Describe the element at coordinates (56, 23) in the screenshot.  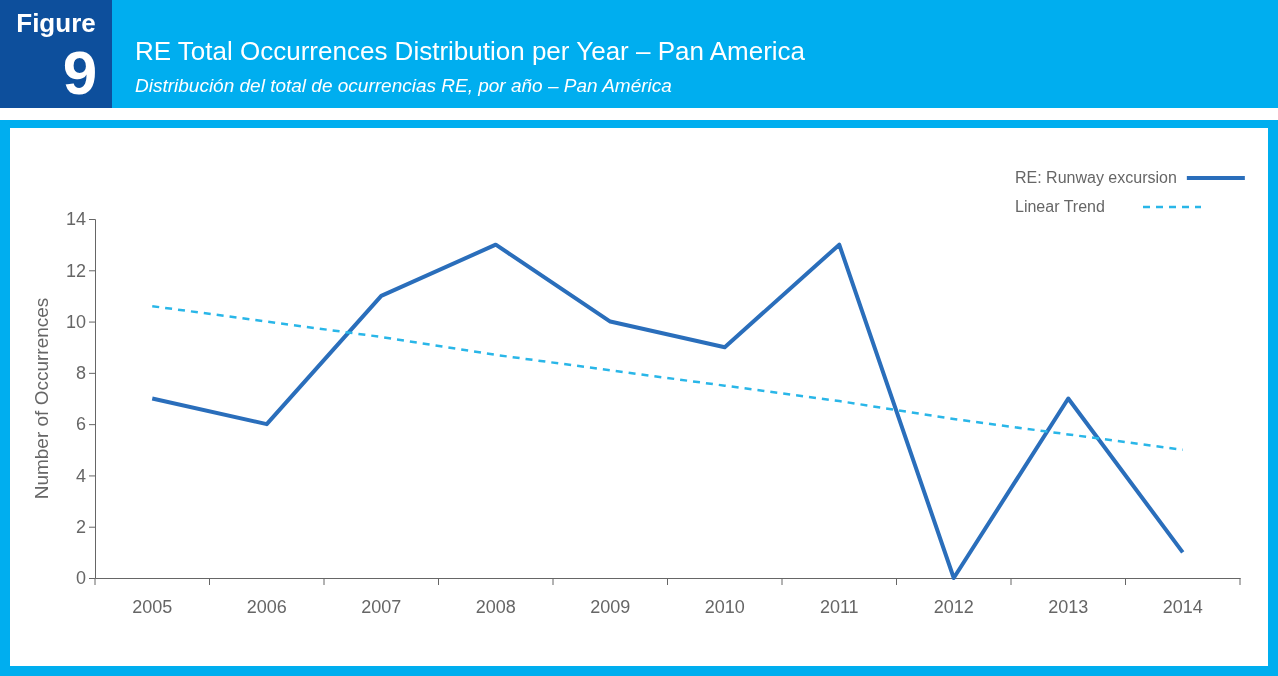
I see `text: Figure` at that location.